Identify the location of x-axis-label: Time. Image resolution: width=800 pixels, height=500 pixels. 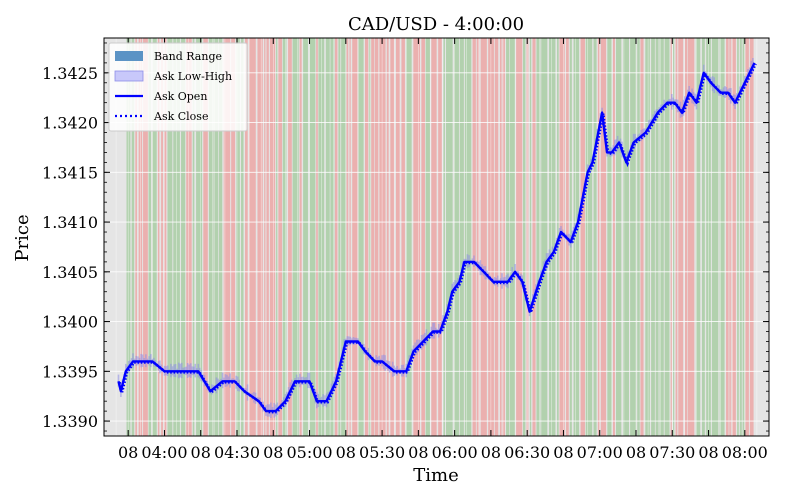
(435, 475).